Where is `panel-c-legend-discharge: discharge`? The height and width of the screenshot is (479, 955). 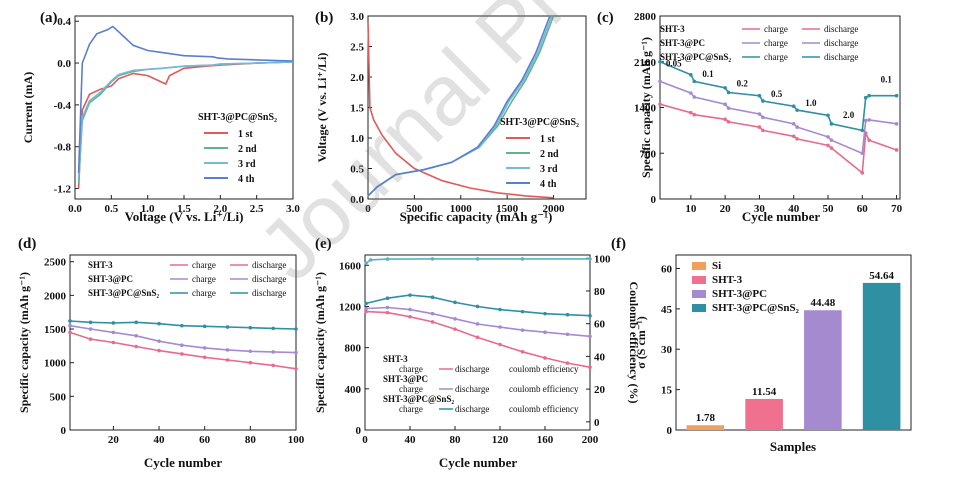 panel-c-legend-discharge: discharge is located at coordinates (841, 43).